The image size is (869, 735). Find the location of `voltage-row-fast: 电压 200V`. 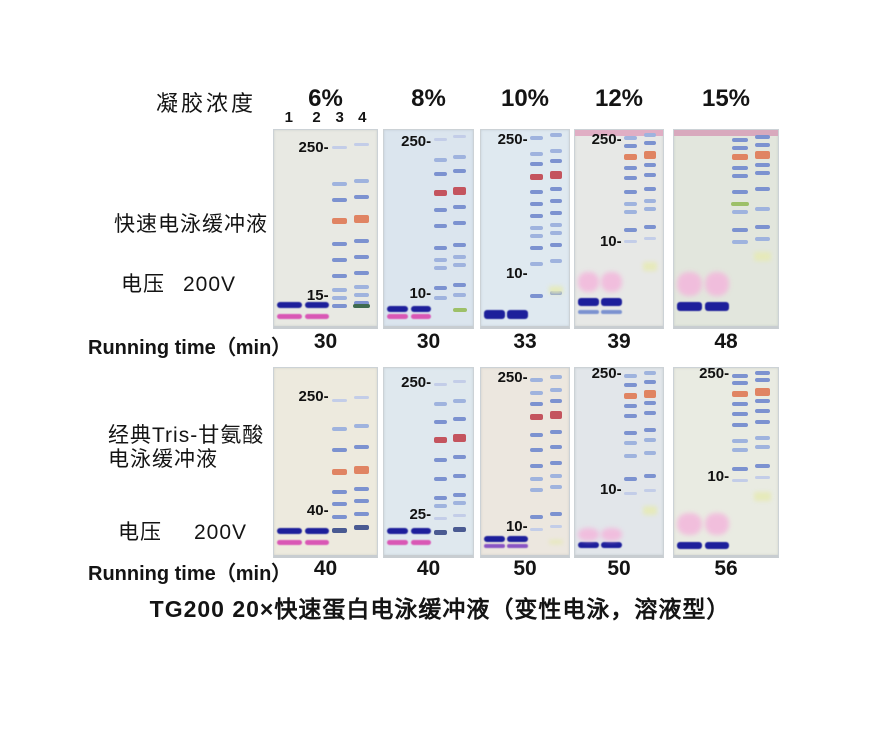

voltage-row-fast: 电压 200V is located at coordinates (178, 283).